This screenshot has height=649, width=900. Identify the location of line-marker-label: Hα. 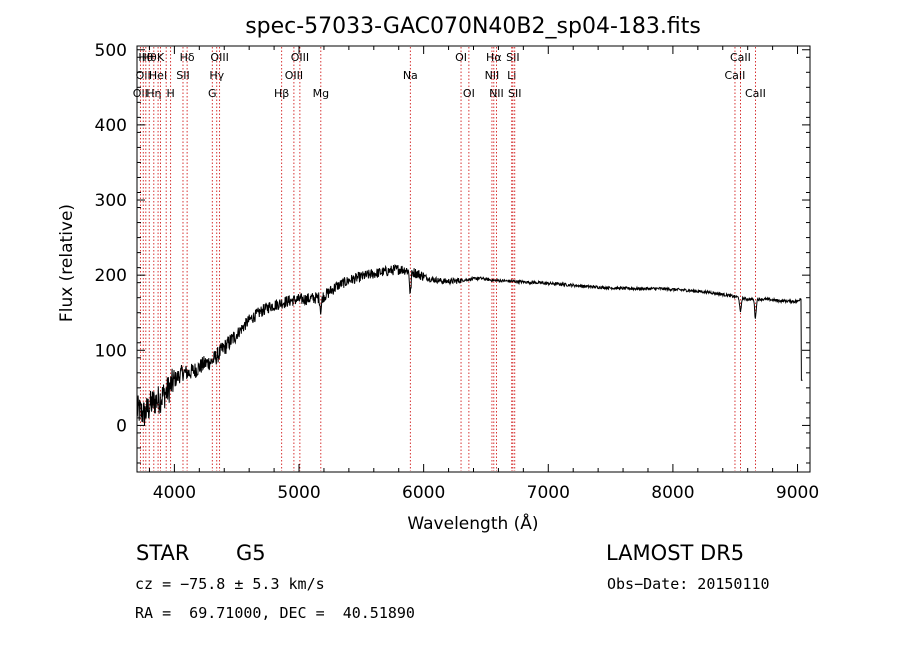
(494, 57).